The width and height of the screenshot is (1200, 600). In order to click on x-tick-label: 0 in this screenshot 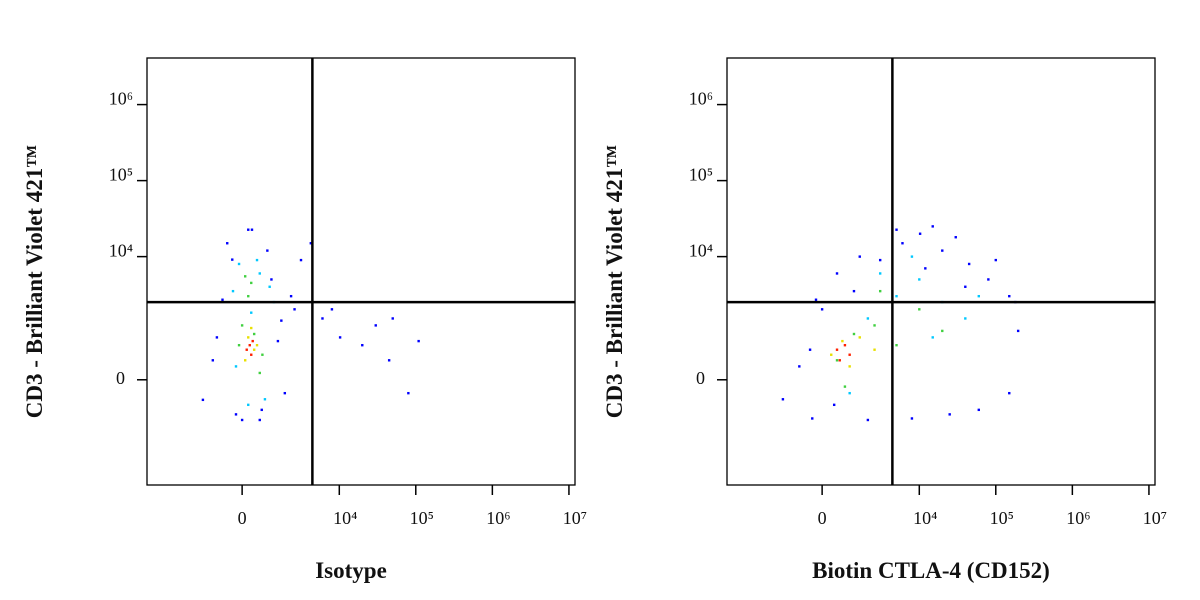, I will do `click(822, 518)`.